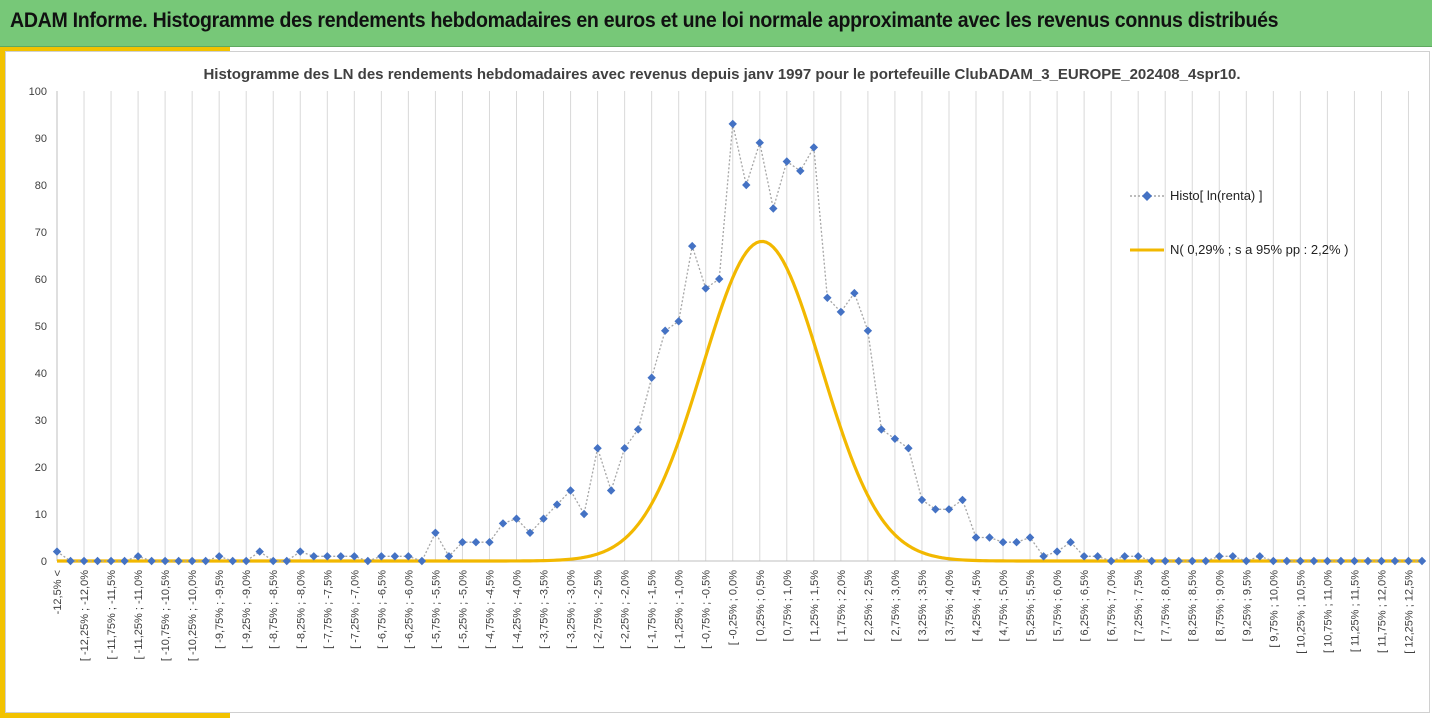 The image size is (1432, 718). Describe the element at coordinates (41, 280) in the screenshot. I see `y-tick-label: 60` at that location.